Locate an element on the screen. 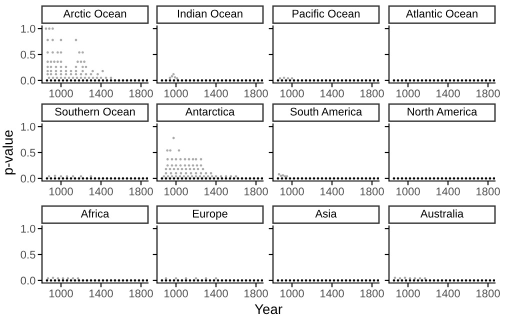 The height and width of the screenshot is (320, 505). chart-title: Europe is located at coordinates (210, 215).